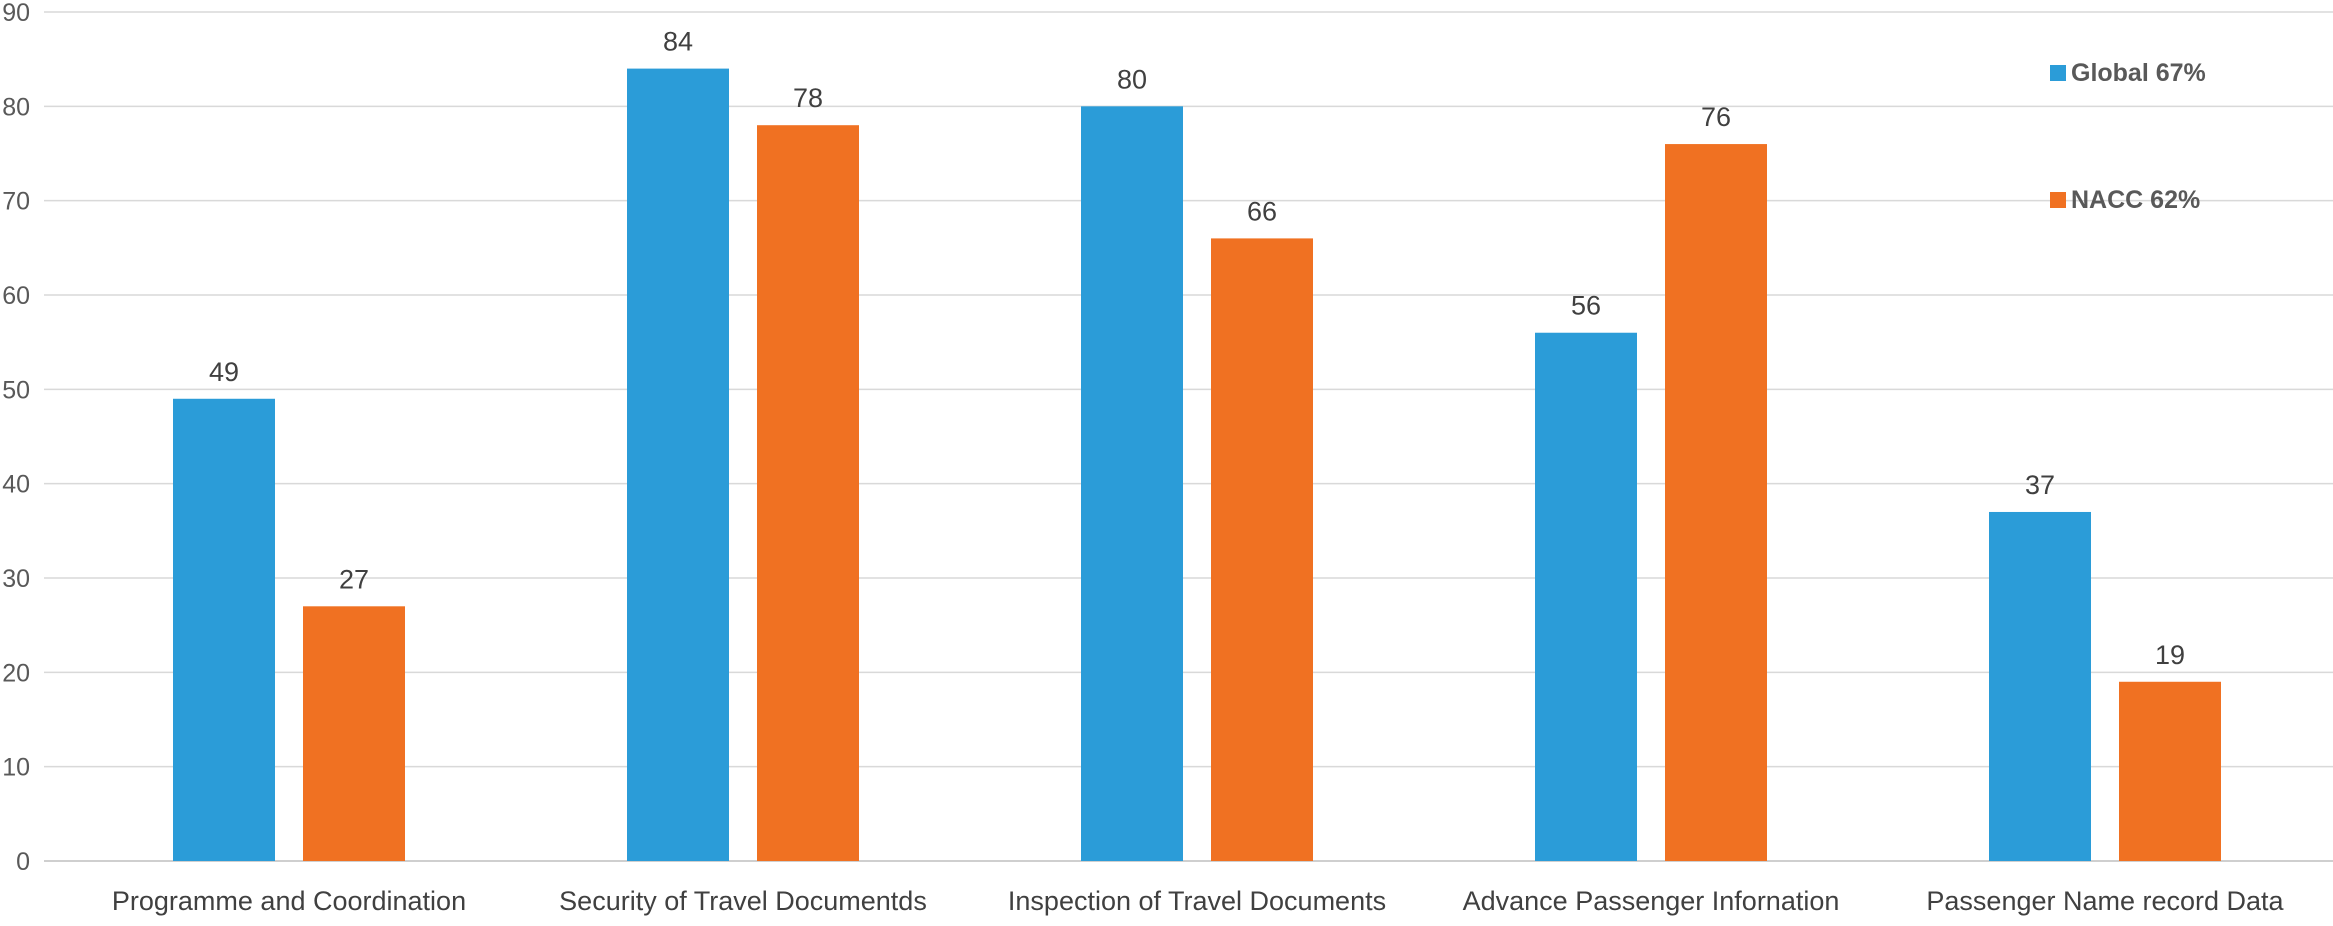 This screenshot has height=926, width=2333. What do you see at coordinates (23, 862) in the screenshot?
I see `y-tick-label: 0` at bounding box center [23, 862].